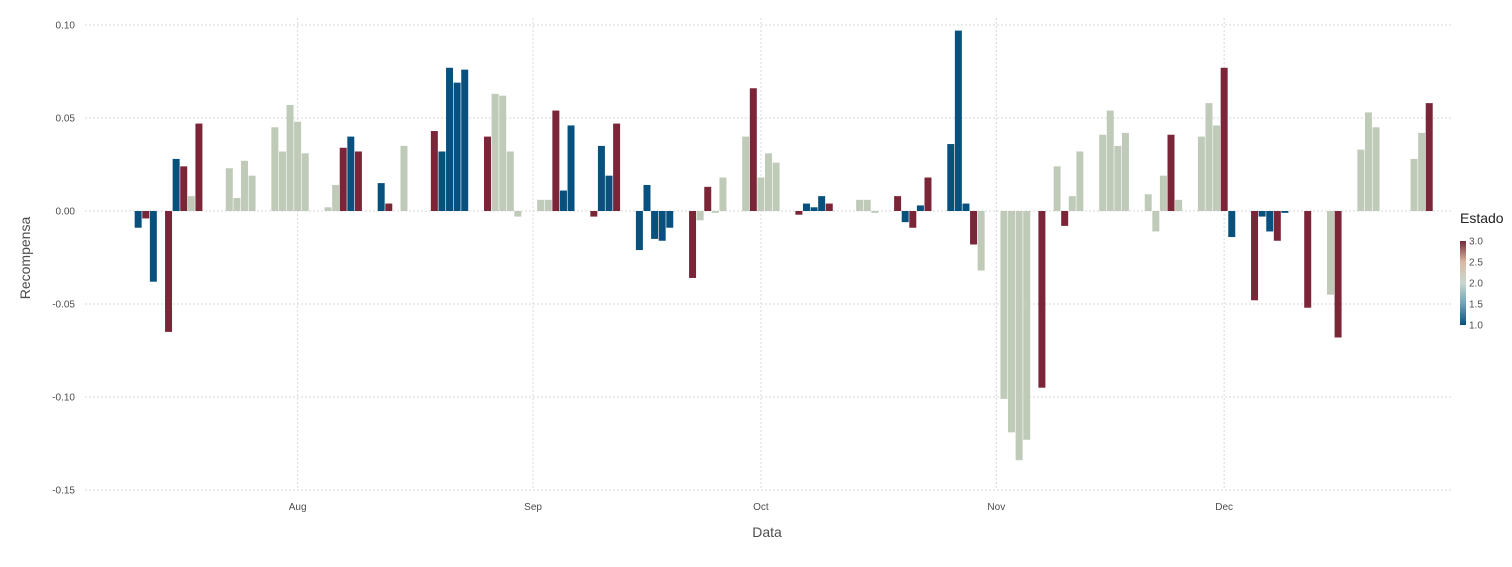  Describe the element at coordinates (66, 212) in the screenshot. I see `y-tick-label: 0.00` at that location.